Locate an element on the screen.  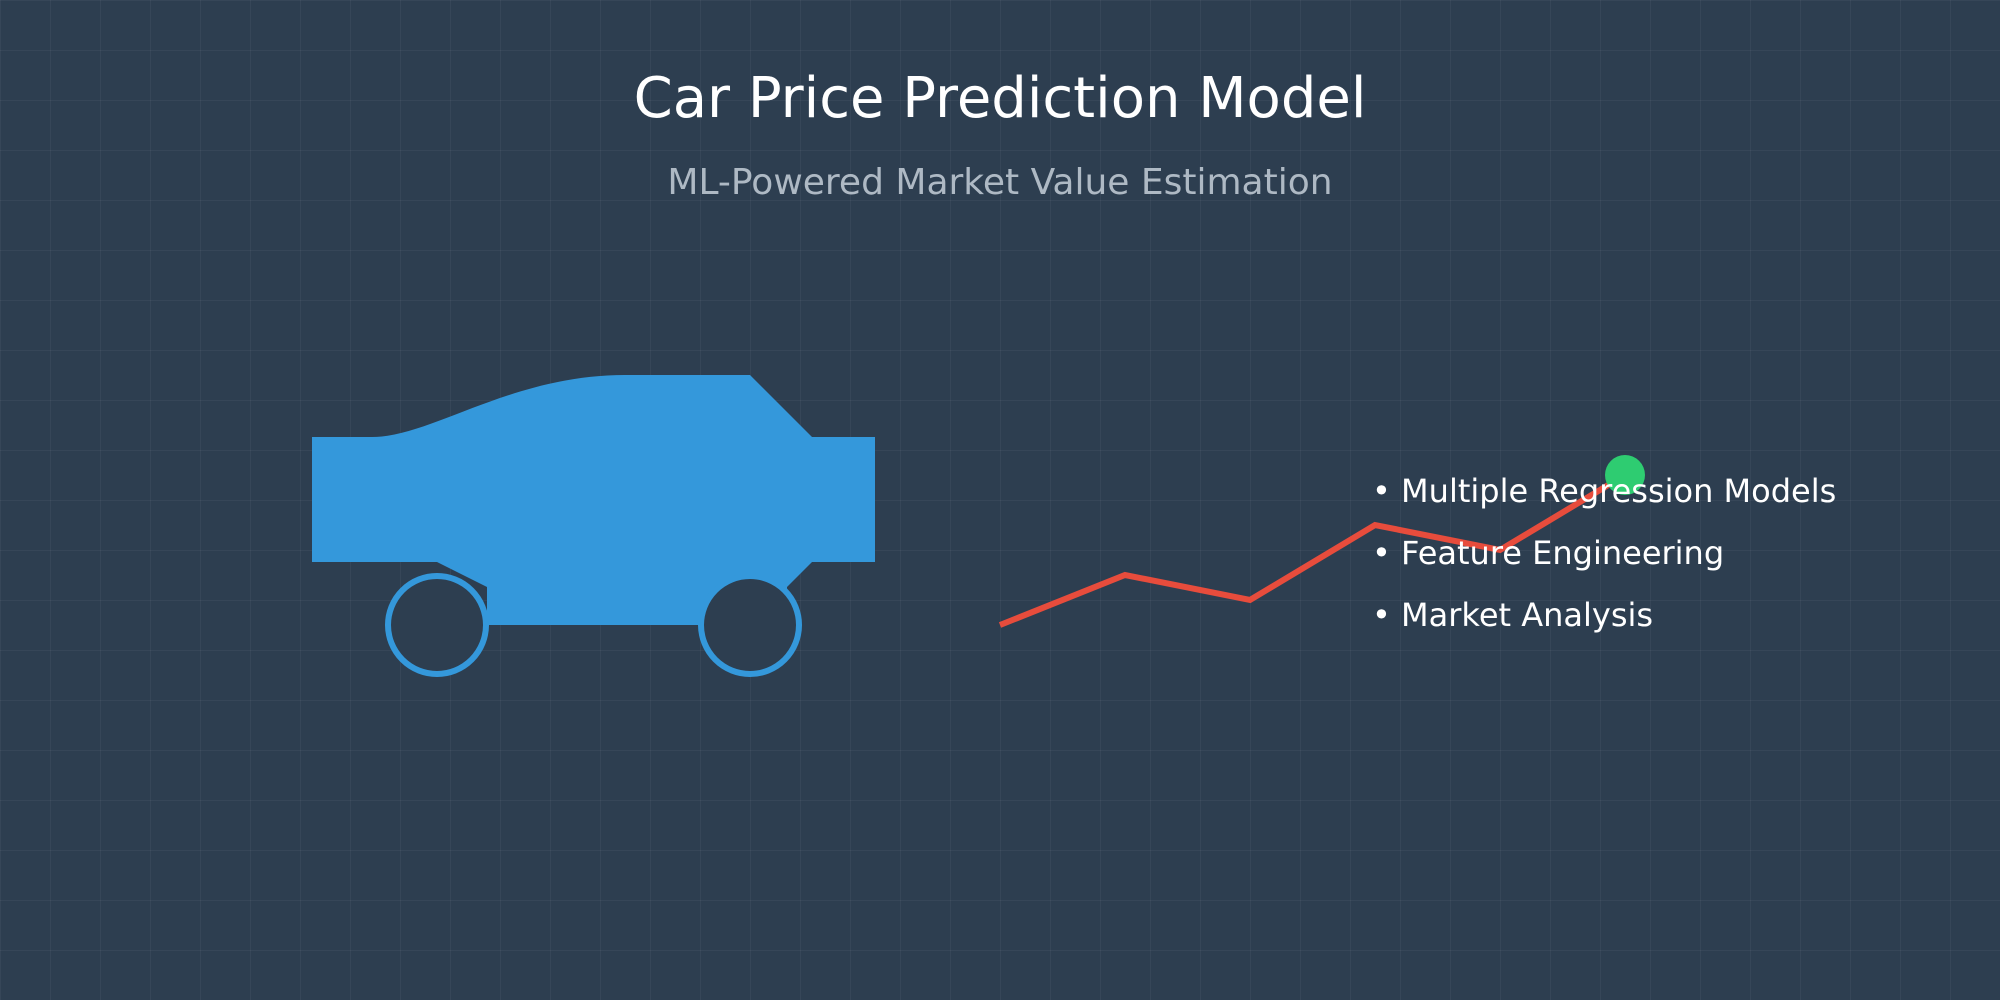
feature-item: Feature Engineering is located at coordinates (1604, 553).